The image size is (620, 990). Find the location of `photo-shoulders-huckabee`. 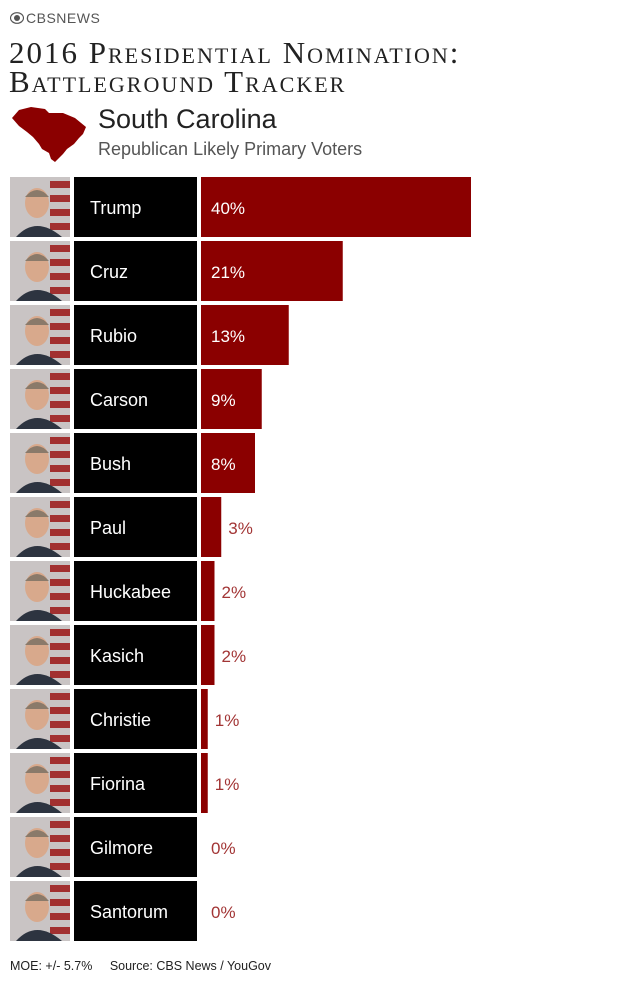

photo-shoulders-huckabee is located at coordinates (39, 615).